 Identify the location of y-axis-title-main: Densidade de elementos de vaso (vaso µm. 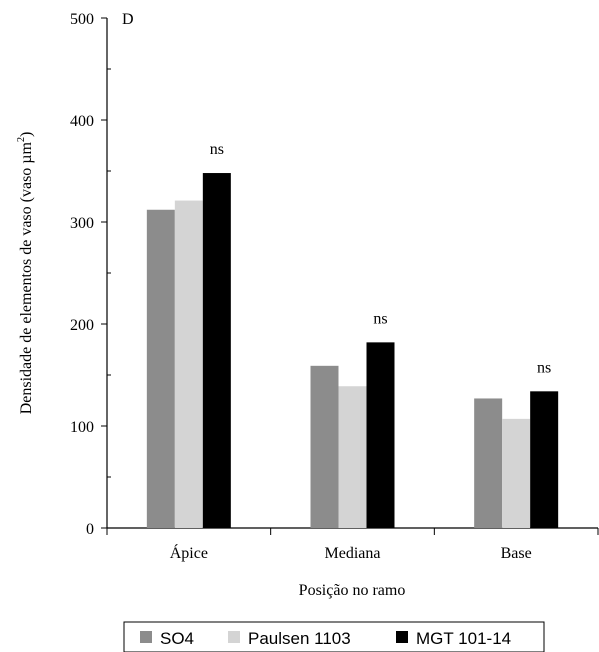
(26, 277).